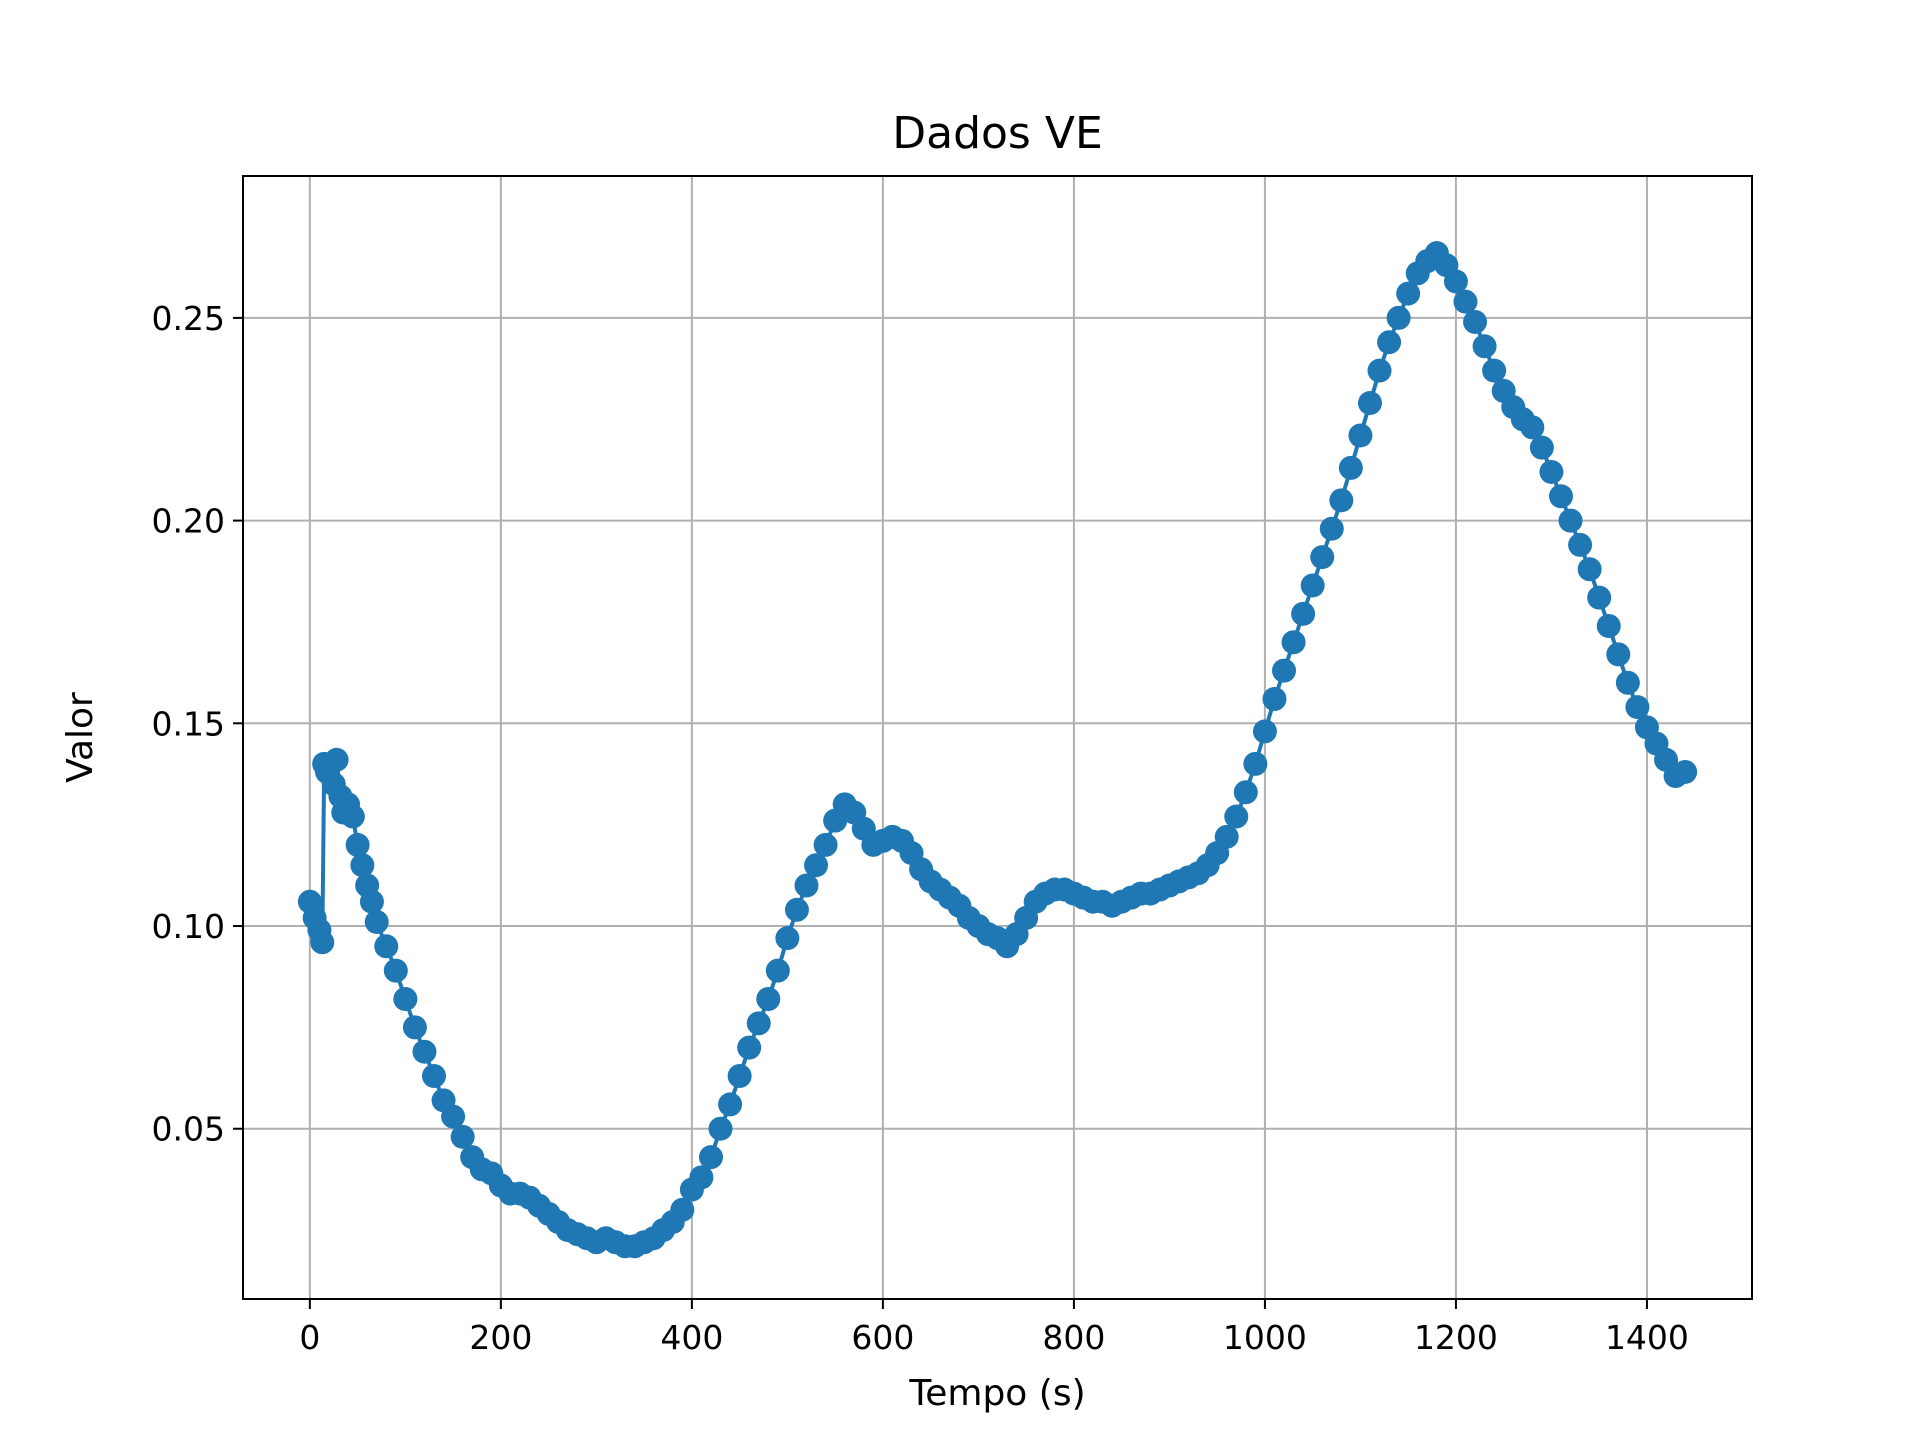 The height and width of the screenshot is (1440, 1920). What do you see at coordinates (1073, 1337) in the screenshot?
I see `x-tick-label: 800` at bounding box center [1073, 1337].